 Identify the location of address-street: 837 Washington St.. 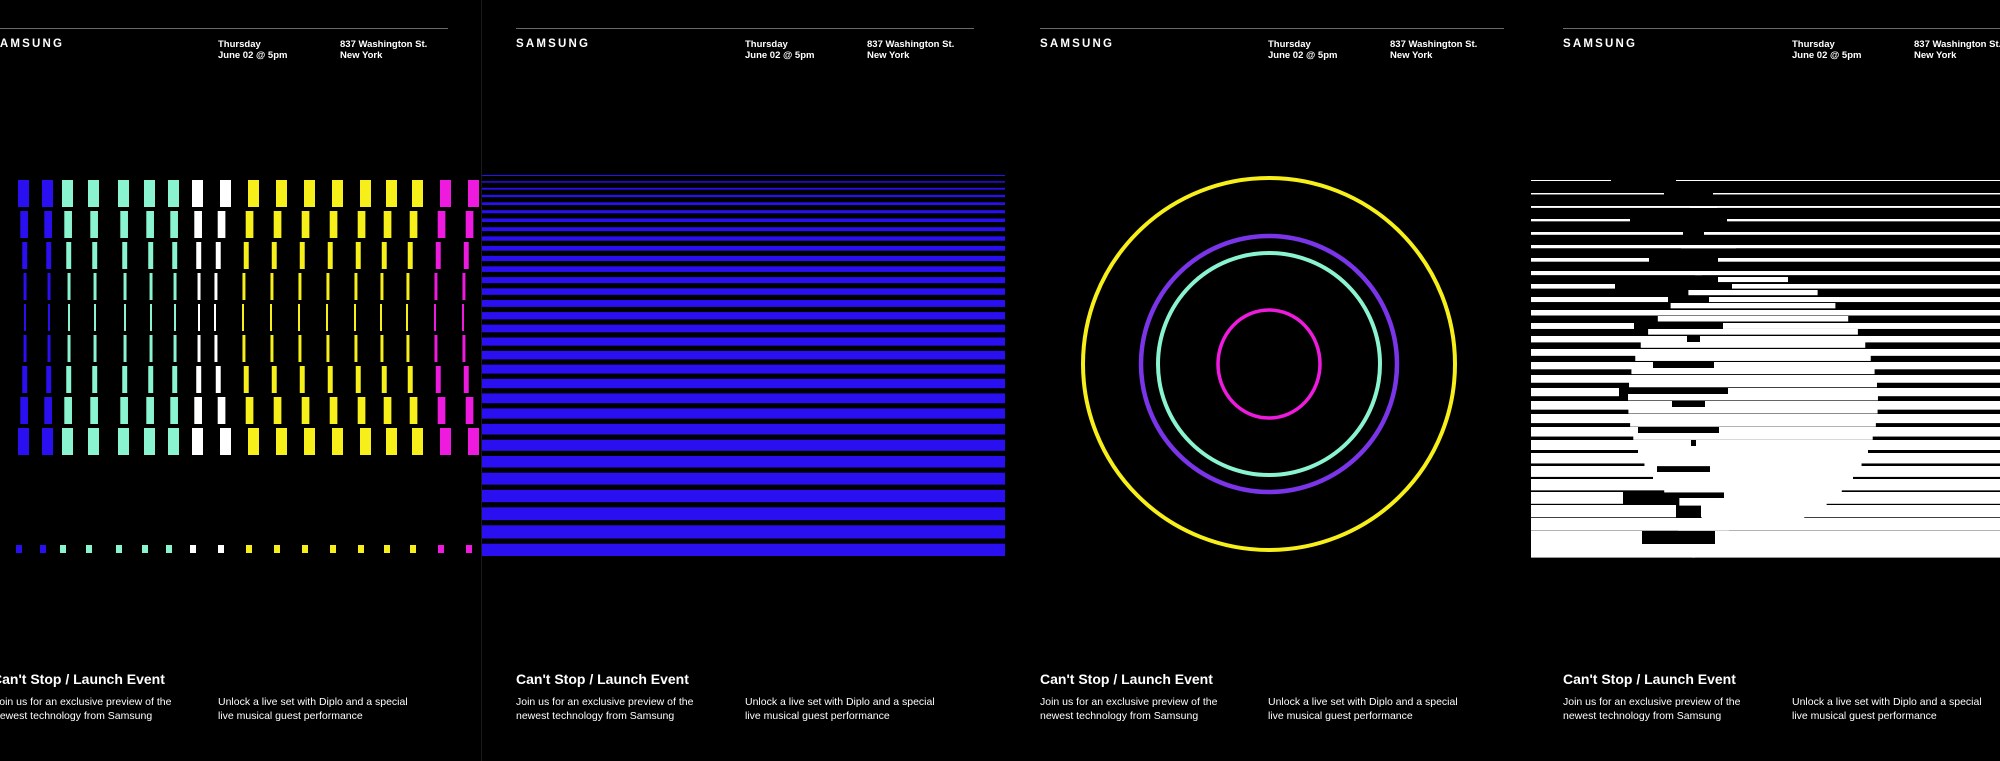
(1957, 44).